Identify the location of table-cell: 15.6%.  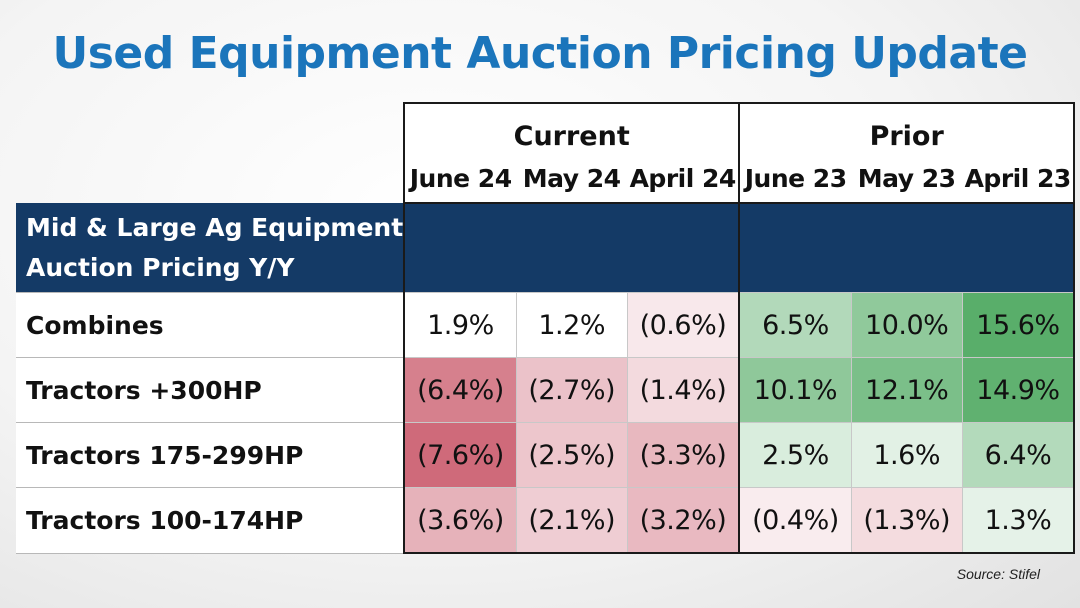
(1018, 325).